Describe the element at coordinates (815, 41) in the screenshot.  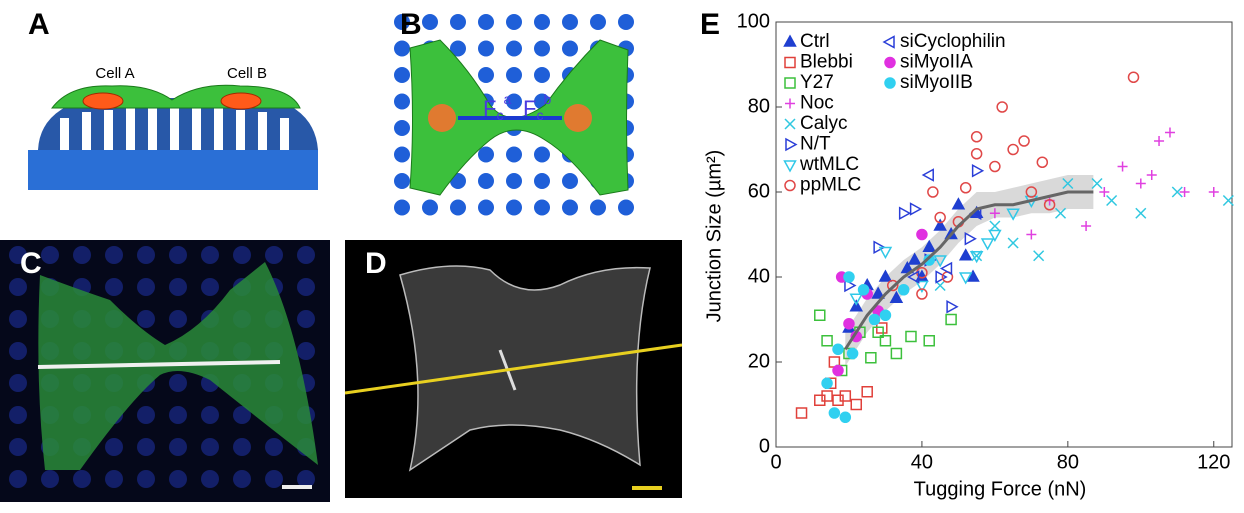
I see `legend-label: Ctrl` at that location.